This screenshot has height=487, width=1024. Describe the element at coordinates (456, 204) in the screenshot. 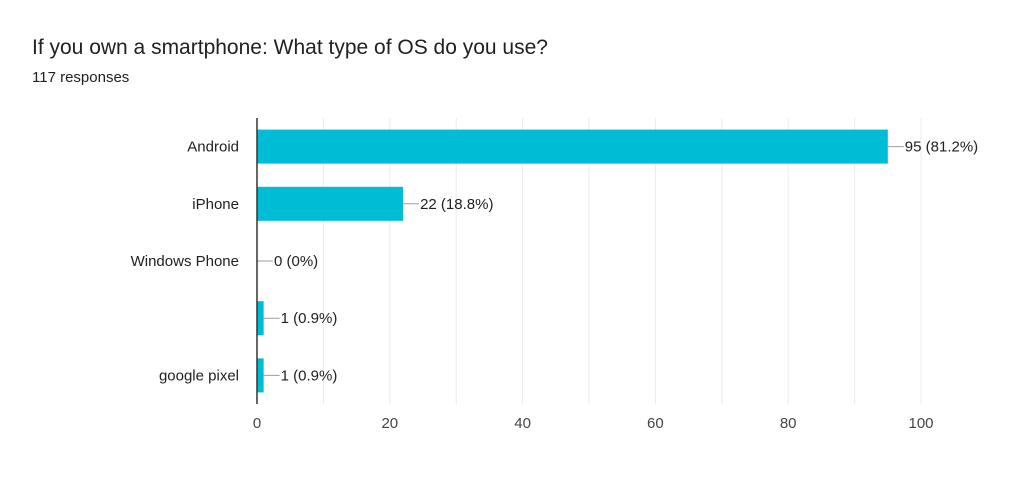

I see `value-label: 22 (18.8%)` at that location.